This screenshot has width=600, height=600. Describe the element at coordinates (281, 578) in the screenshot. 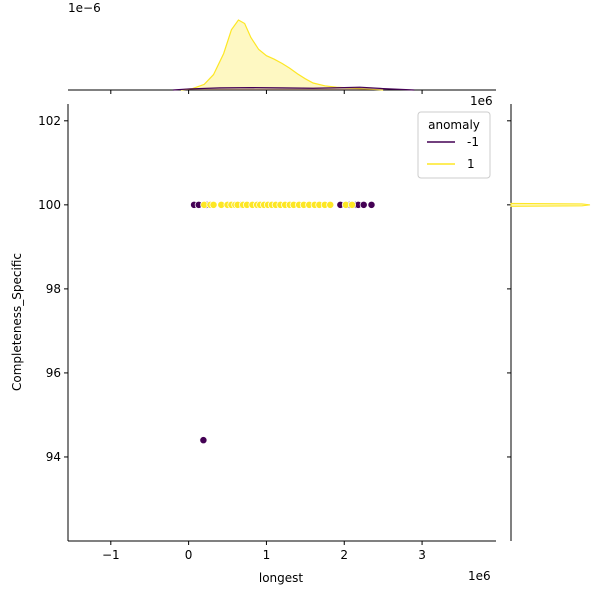

I see `x-axis-label: longest` at that location.